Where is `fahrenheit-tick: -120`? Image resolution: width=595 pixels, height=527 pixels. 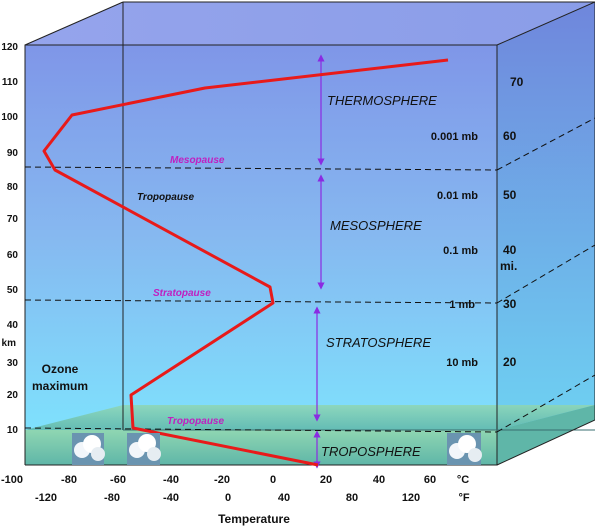
fahrenheit-tick: -120 is located at coordinates (46, 498).